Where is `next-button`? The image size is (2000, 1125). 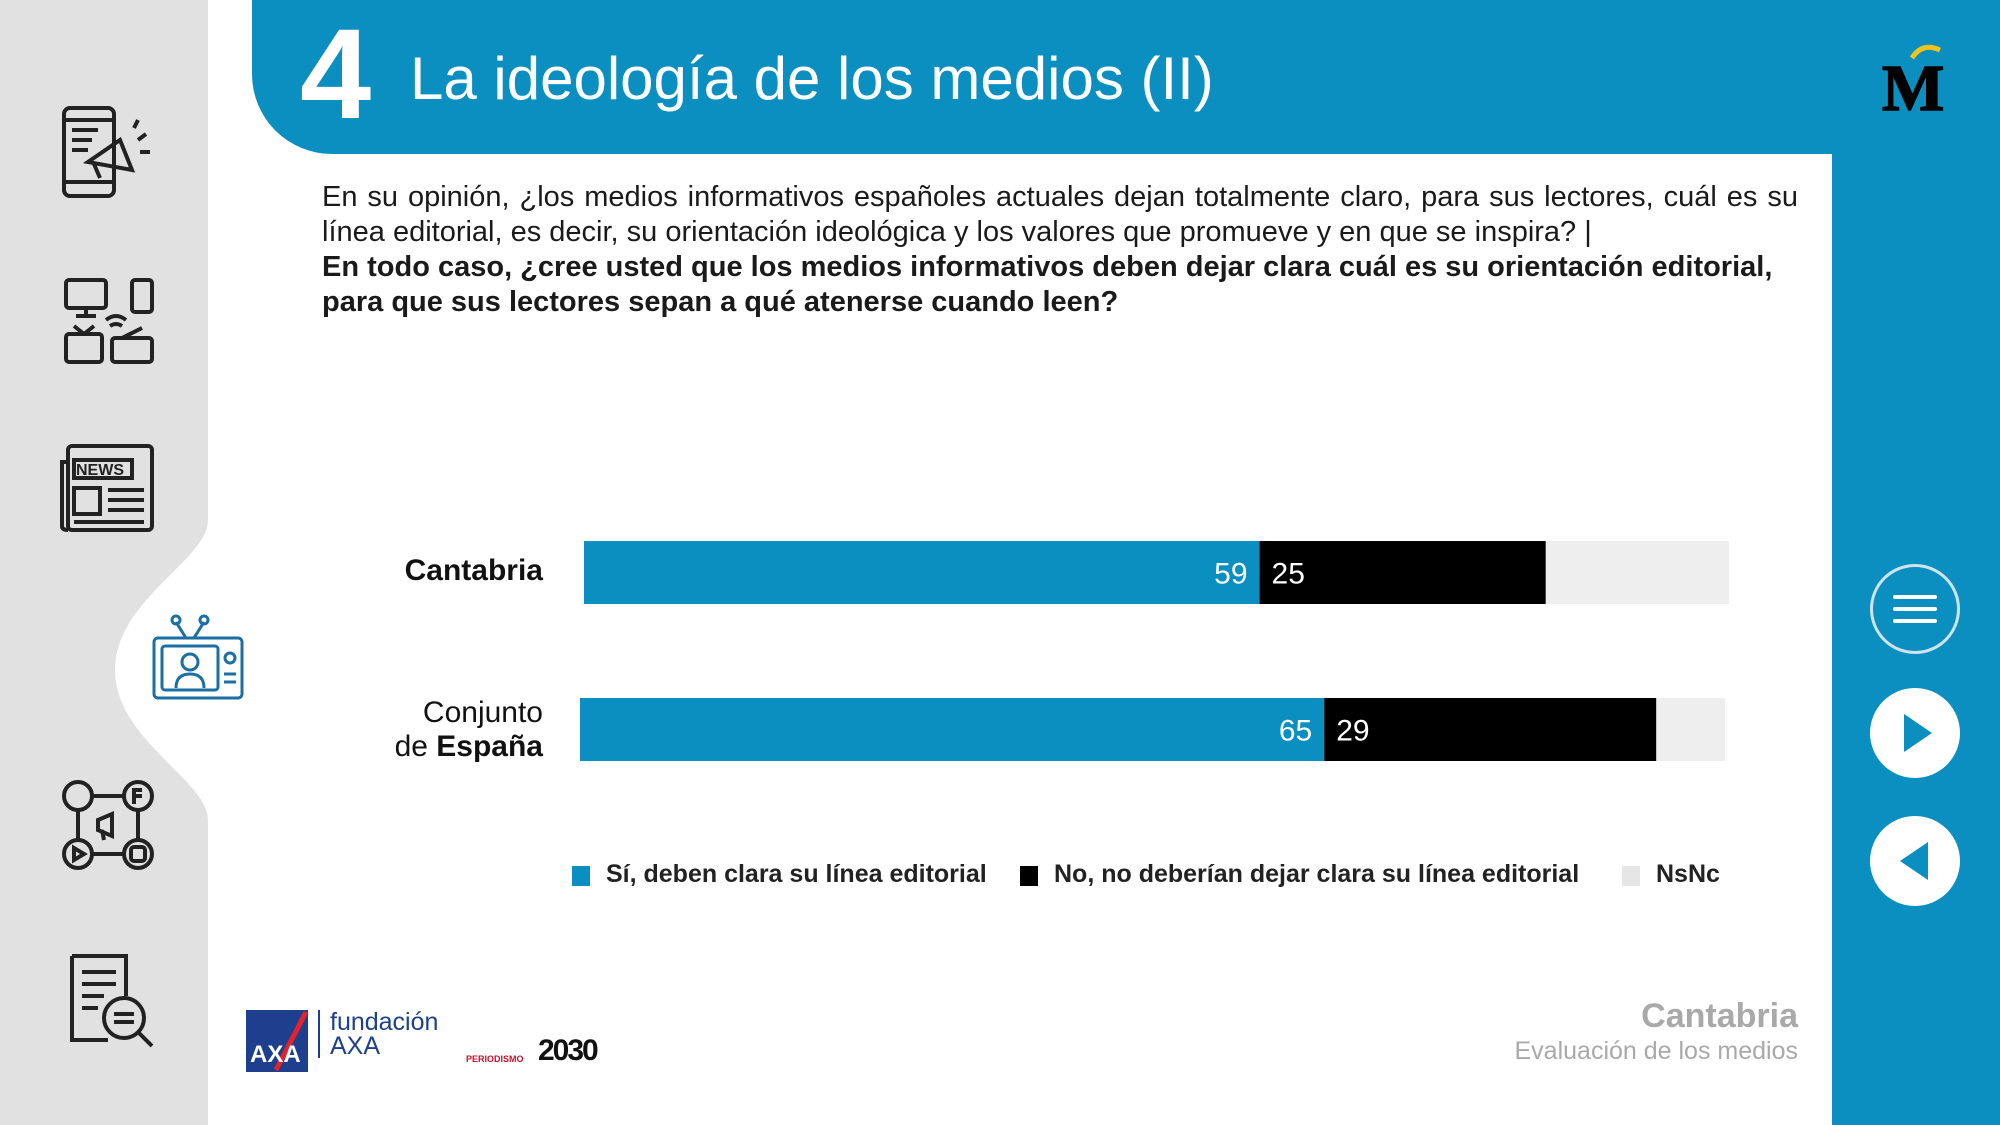
next-button is located at coordinates (1915, 733).